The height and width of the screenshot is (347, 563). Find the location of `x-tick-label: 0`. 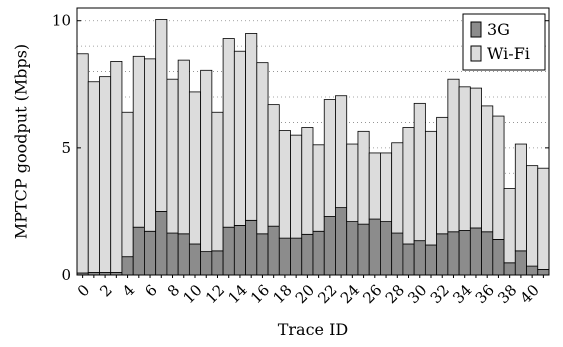

x-tick-label: 0 is located at coordinates (83, 290).